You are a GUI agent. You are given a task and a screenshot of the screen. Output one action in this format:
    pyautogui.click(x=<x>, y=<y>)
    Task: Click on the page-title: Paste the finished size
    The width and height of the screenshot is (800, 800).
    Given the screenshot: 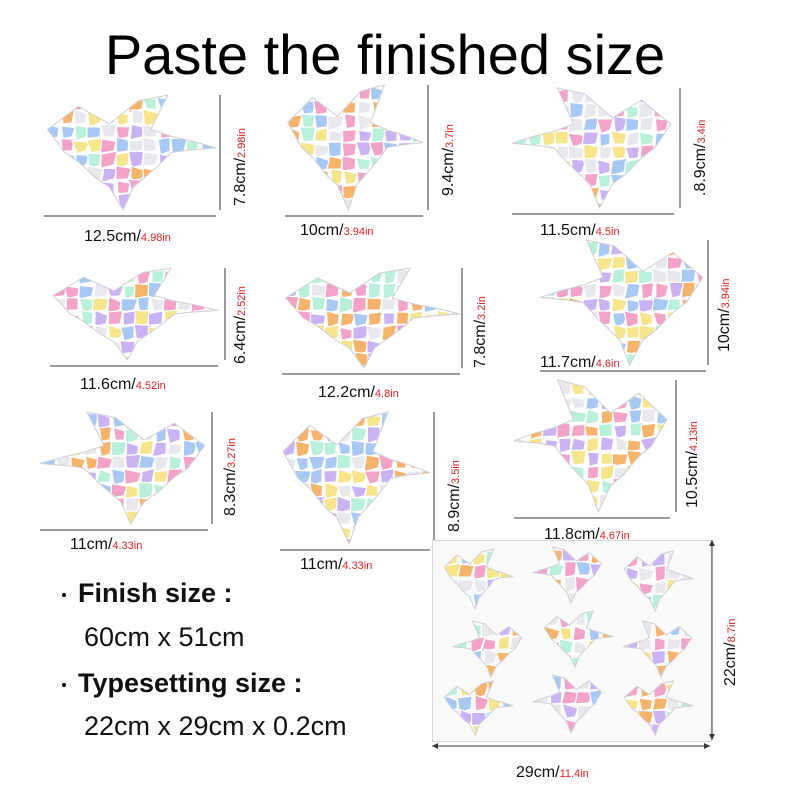 What is the action you would take?
    pyautogui.click(x=385, y=54)
    